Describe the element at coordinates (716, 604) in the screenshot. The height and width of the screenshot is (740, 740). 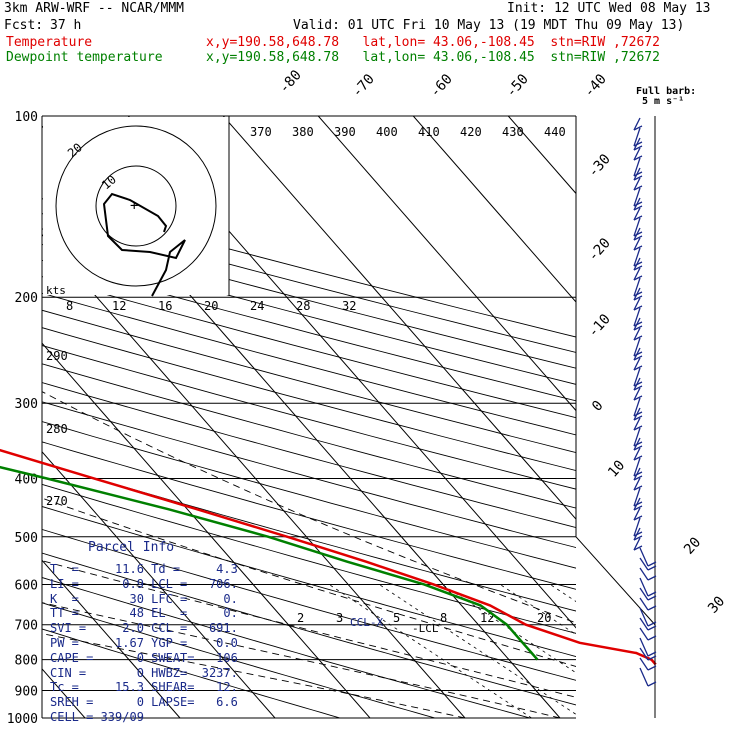
I see `isotherm-tick-label: 30` at that location.